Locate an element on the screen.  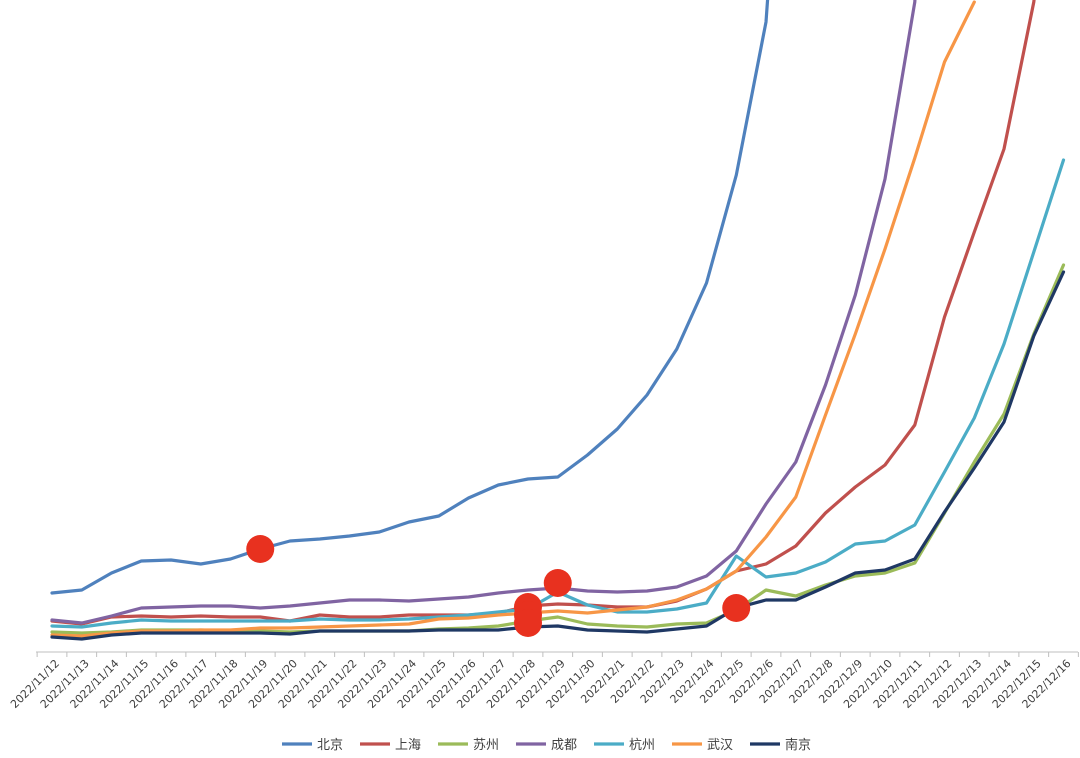
annotation-markers is located at coordinates (498, 586).